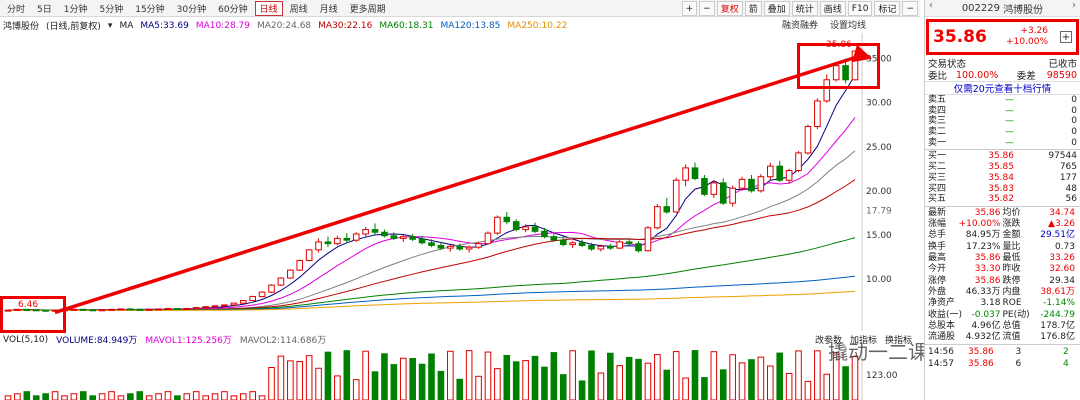 Image resolution: width=1080 pixels, height=400 pixels. Describe the element at coordinates (1023, 10) in the screenshot. I see `stock-title: 鸿博股份` at that location.